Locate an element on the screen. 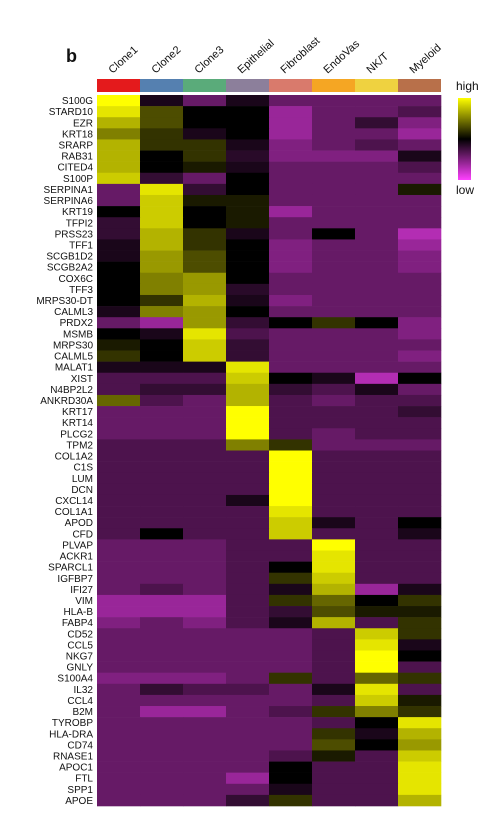  column-label: EndoVas is located at coordinates (341, 57).